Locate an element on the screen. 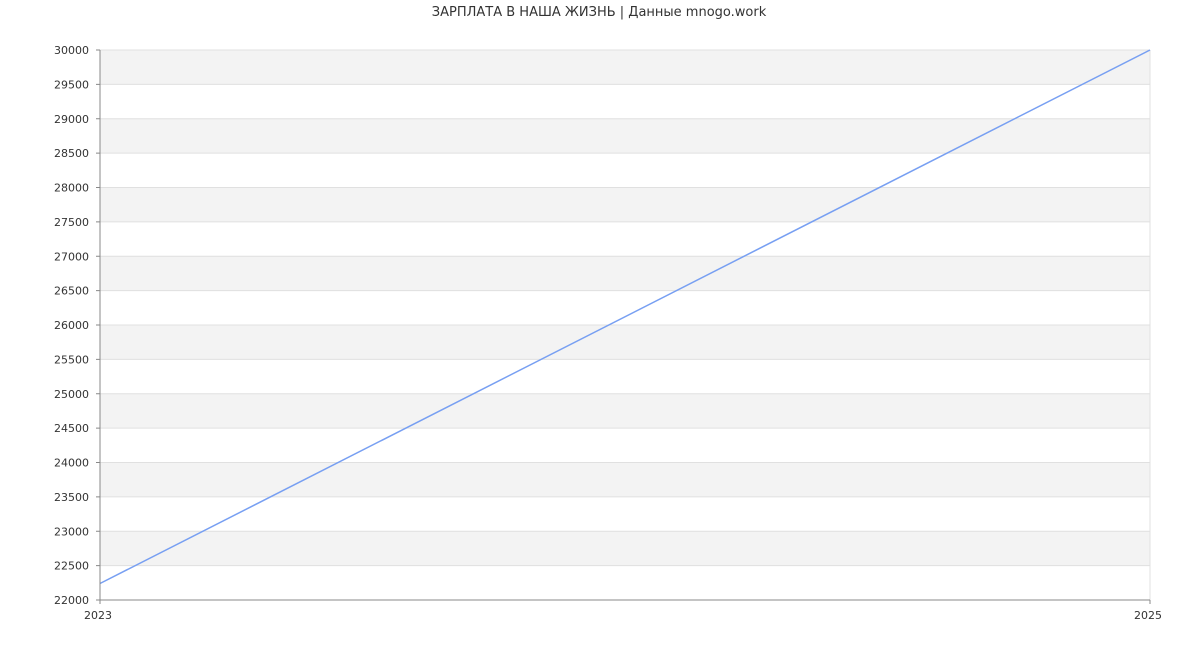 The height and width of the screenshot is (650, 1200). y-tick-label: 24000 is located at coordinates (71, 463).